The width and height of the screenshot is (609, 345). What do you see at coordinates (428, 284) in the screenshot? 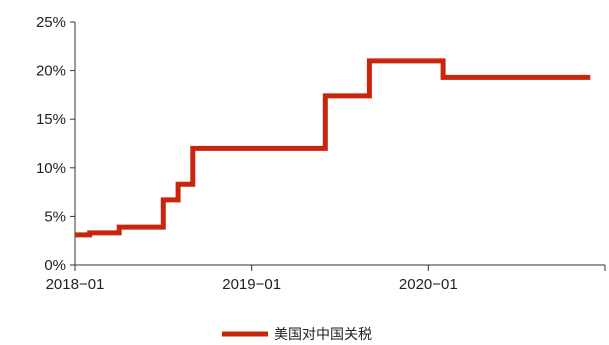
I see `x-tick-label: 2020−01` at bounding box center [428, 284].